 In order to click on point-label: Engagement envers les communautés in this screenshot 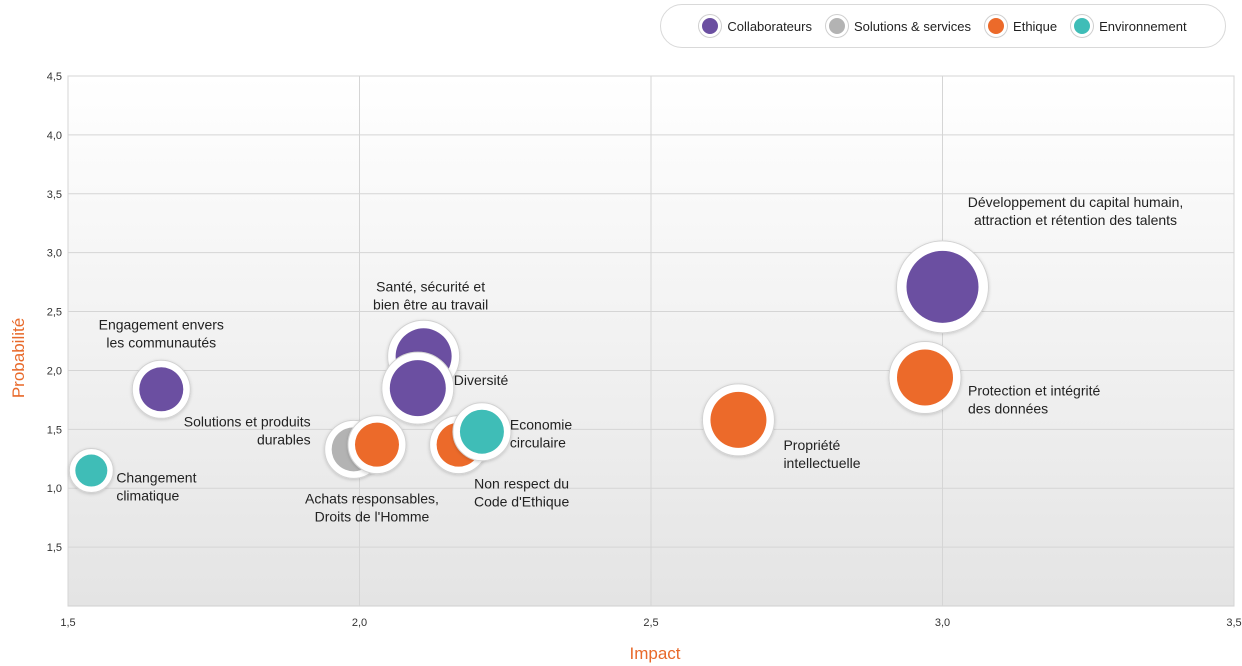, I will do `click(161, 333)`.